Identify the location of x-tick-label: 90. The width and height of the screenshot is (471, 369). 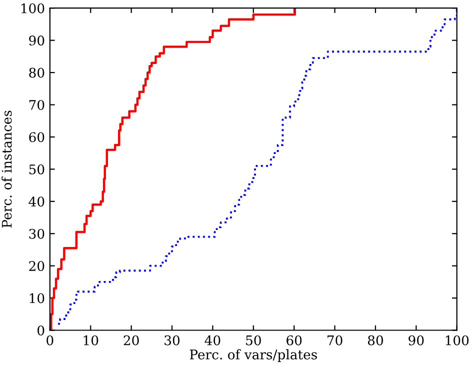
(416, 340).